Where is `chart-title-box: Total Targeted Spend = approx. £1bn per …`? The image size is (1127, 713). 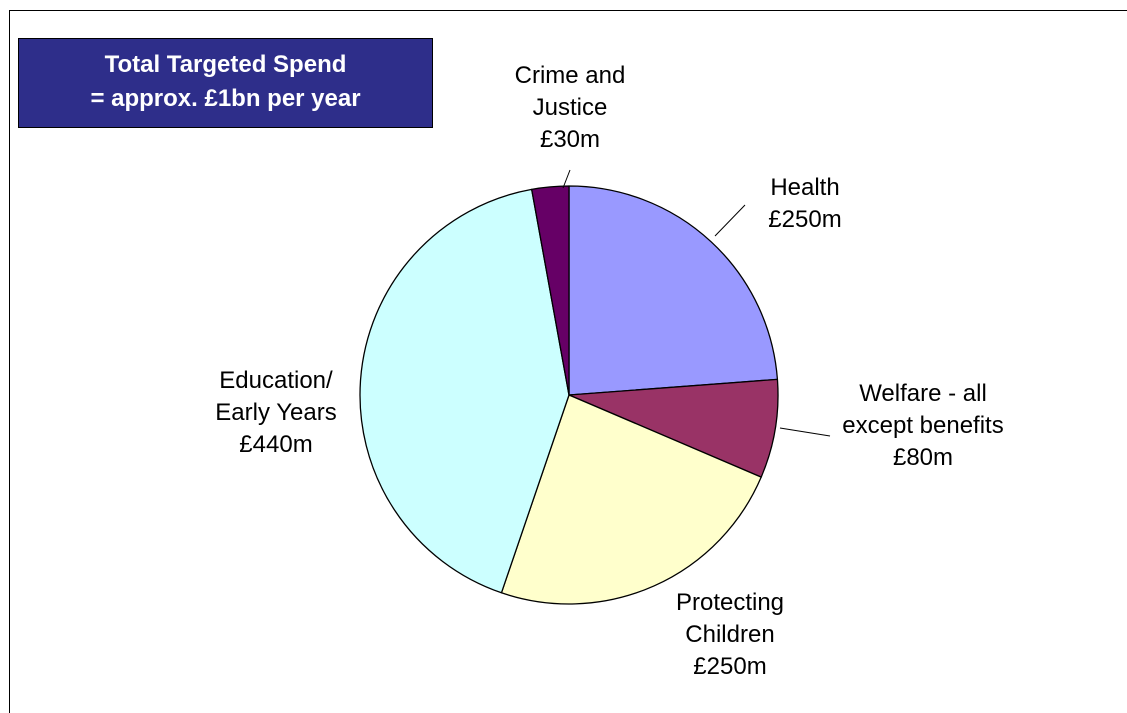 chart-title-box: Total Targeted Spend = approx. £1bn per … is located at coordinates (225, 83).